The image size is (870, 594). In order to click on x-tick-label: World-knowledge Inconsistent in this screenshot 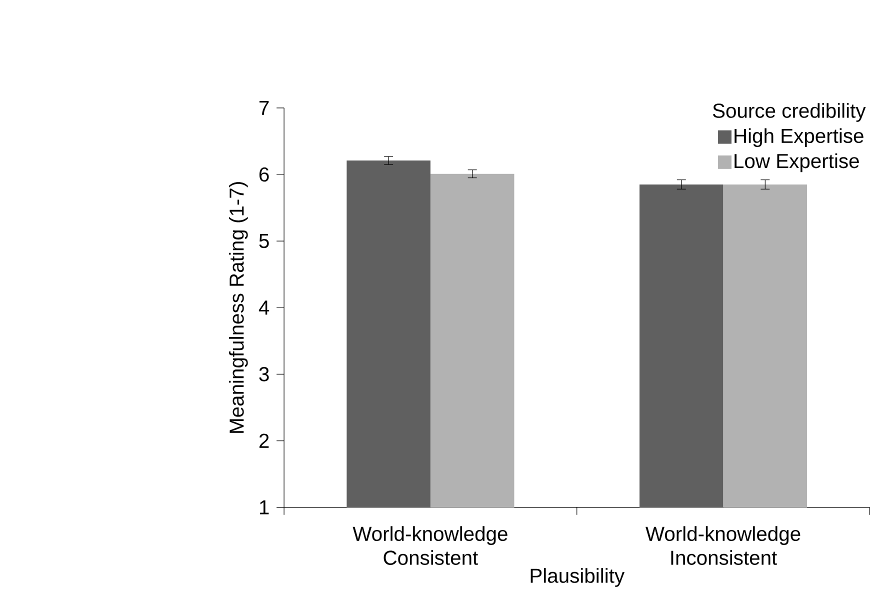, I will do `click(723, 546)`.